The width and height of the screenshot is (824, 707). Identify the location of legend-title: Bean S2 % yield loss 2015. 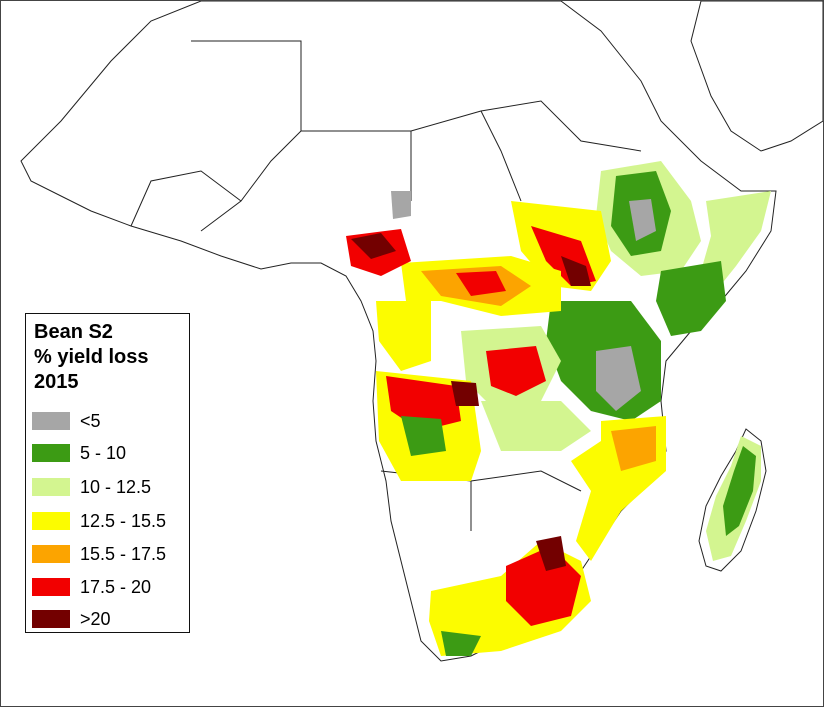
(91, 357).